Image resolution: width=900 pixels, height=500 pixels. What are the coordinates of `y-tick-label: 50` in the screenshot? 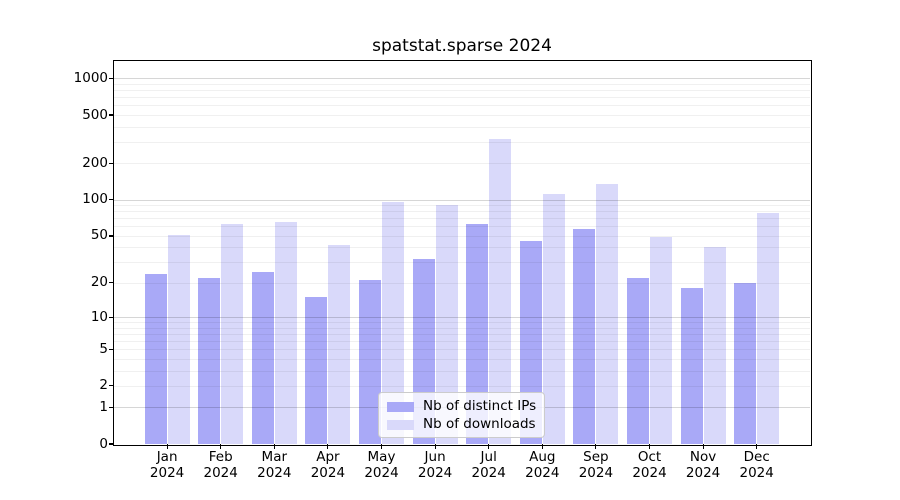 It's located at (99, 235).